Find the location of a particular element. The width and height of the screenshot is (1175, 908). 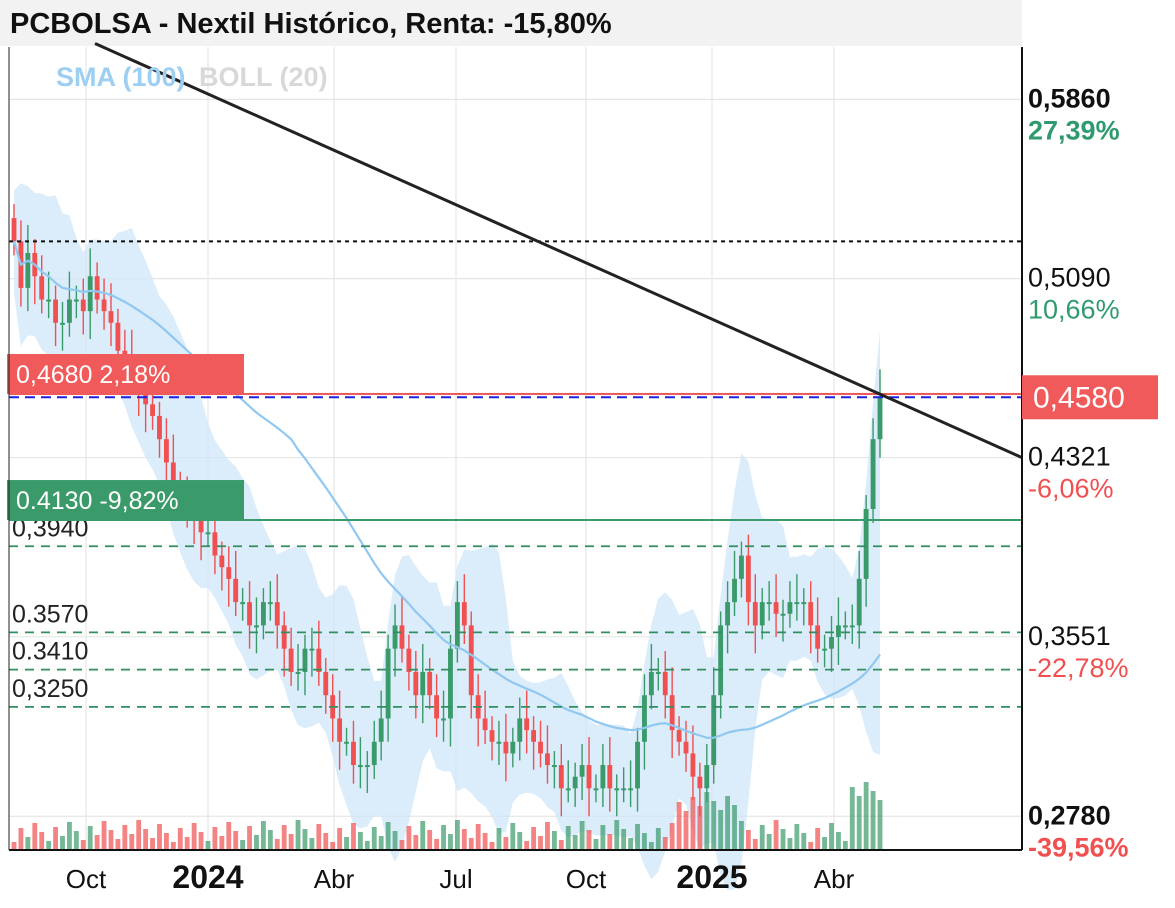

support-label-box is located at coordinates (125, 500).